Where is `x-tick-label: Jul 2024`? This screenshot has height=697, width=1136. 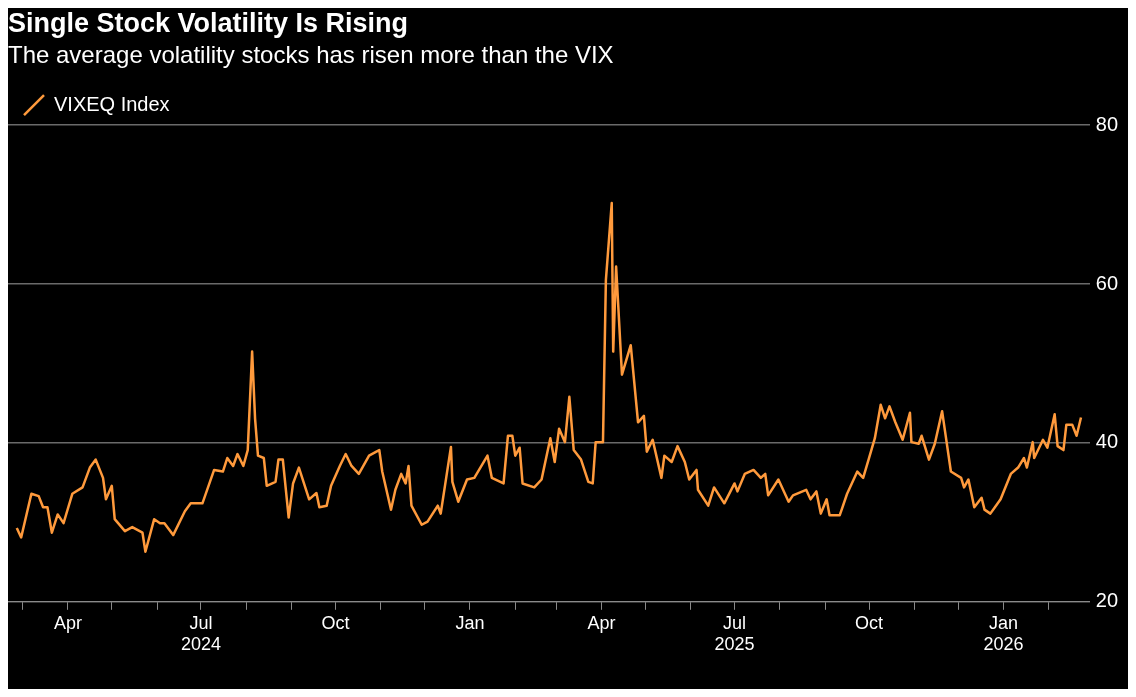 x-tick-label: Jul 2024 is located at coordinates (200, 633).